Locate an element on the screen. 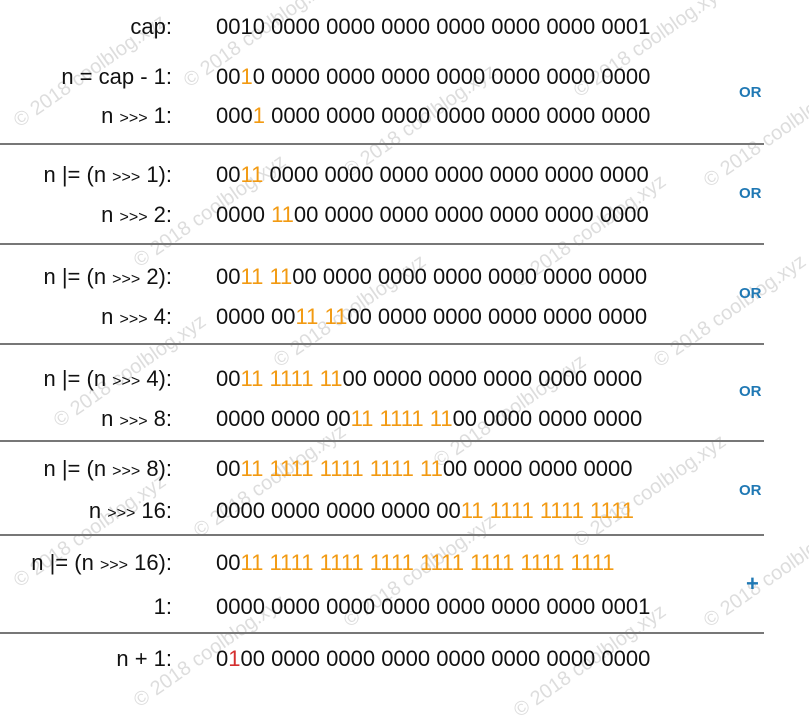 The image size is (809, 723). binary-value: 0011 1111 1111 1111 1100 0000 0000 0000 is located at coordinates (424, 468).